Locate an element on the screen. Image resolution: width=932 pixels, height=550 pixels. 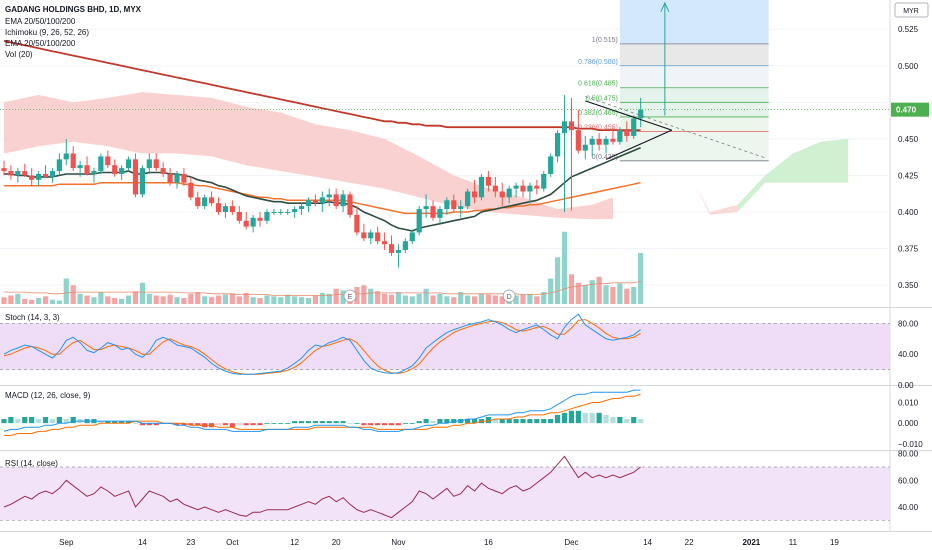
ichimoku-cloud-bullish is located at coordinates (793, 175).